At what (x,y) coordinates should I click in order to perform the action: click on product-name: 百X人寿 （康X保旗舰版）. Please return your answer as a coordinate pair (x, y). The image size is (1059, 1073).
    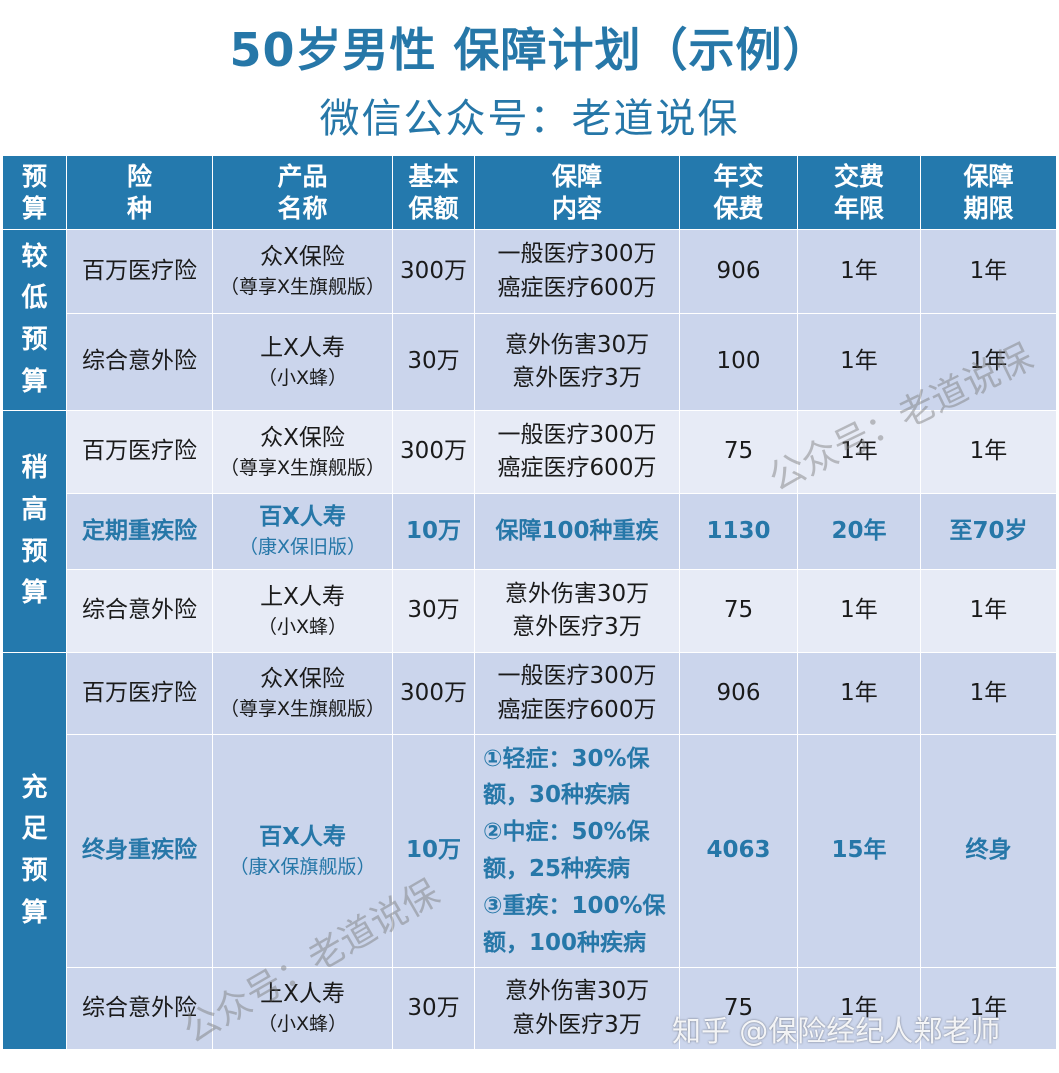
    Looking at the image, I should click on (302, 851).